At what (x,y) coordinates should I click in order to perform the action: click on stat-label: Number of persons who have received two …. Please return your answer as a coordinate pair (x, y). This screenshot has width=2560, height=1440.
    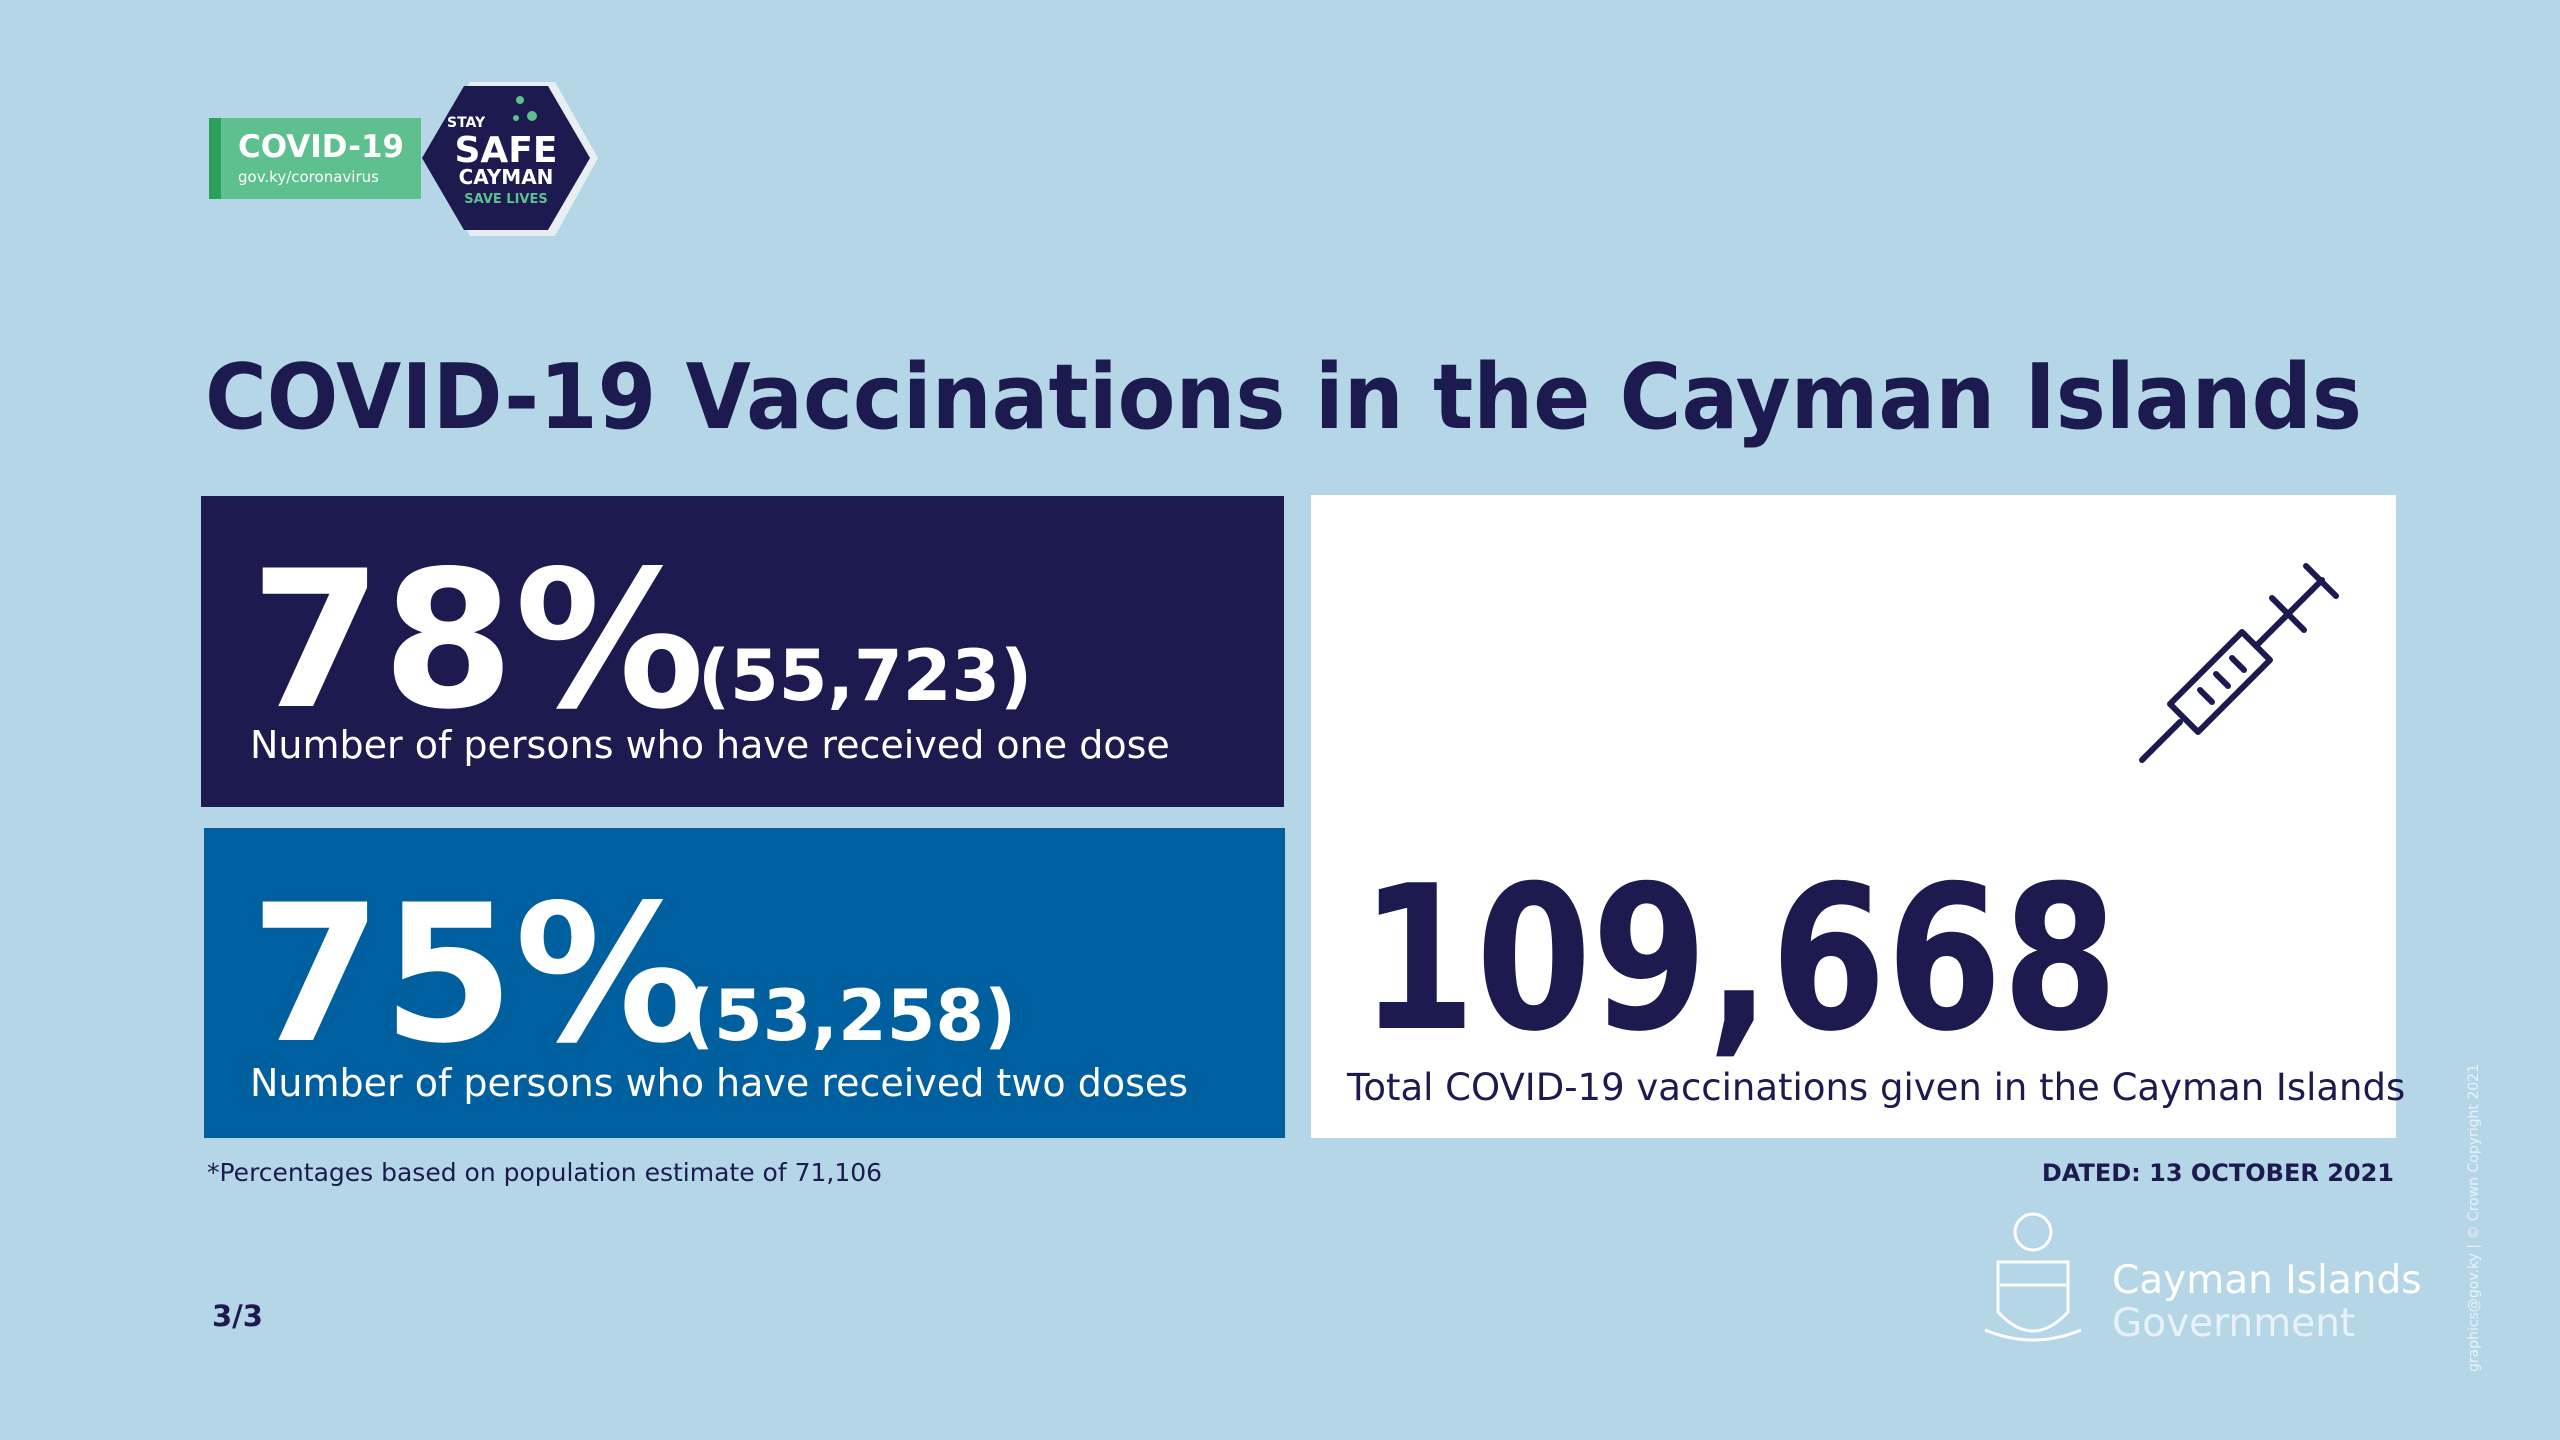
    Looking at the image, I should click on (719, 1083).